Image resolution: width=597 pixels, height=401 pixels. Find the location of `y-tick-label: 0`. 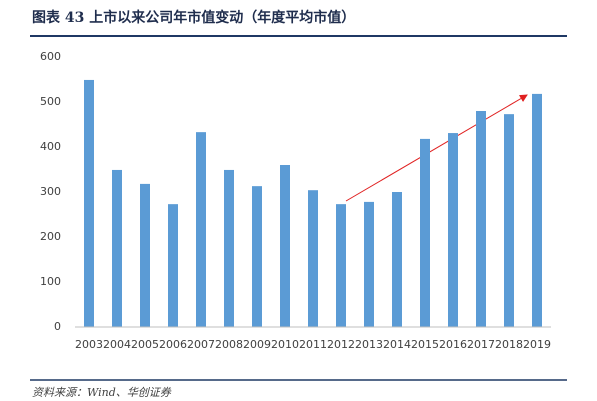

y-tick-label: 0 is located at coordinates (57, 326).